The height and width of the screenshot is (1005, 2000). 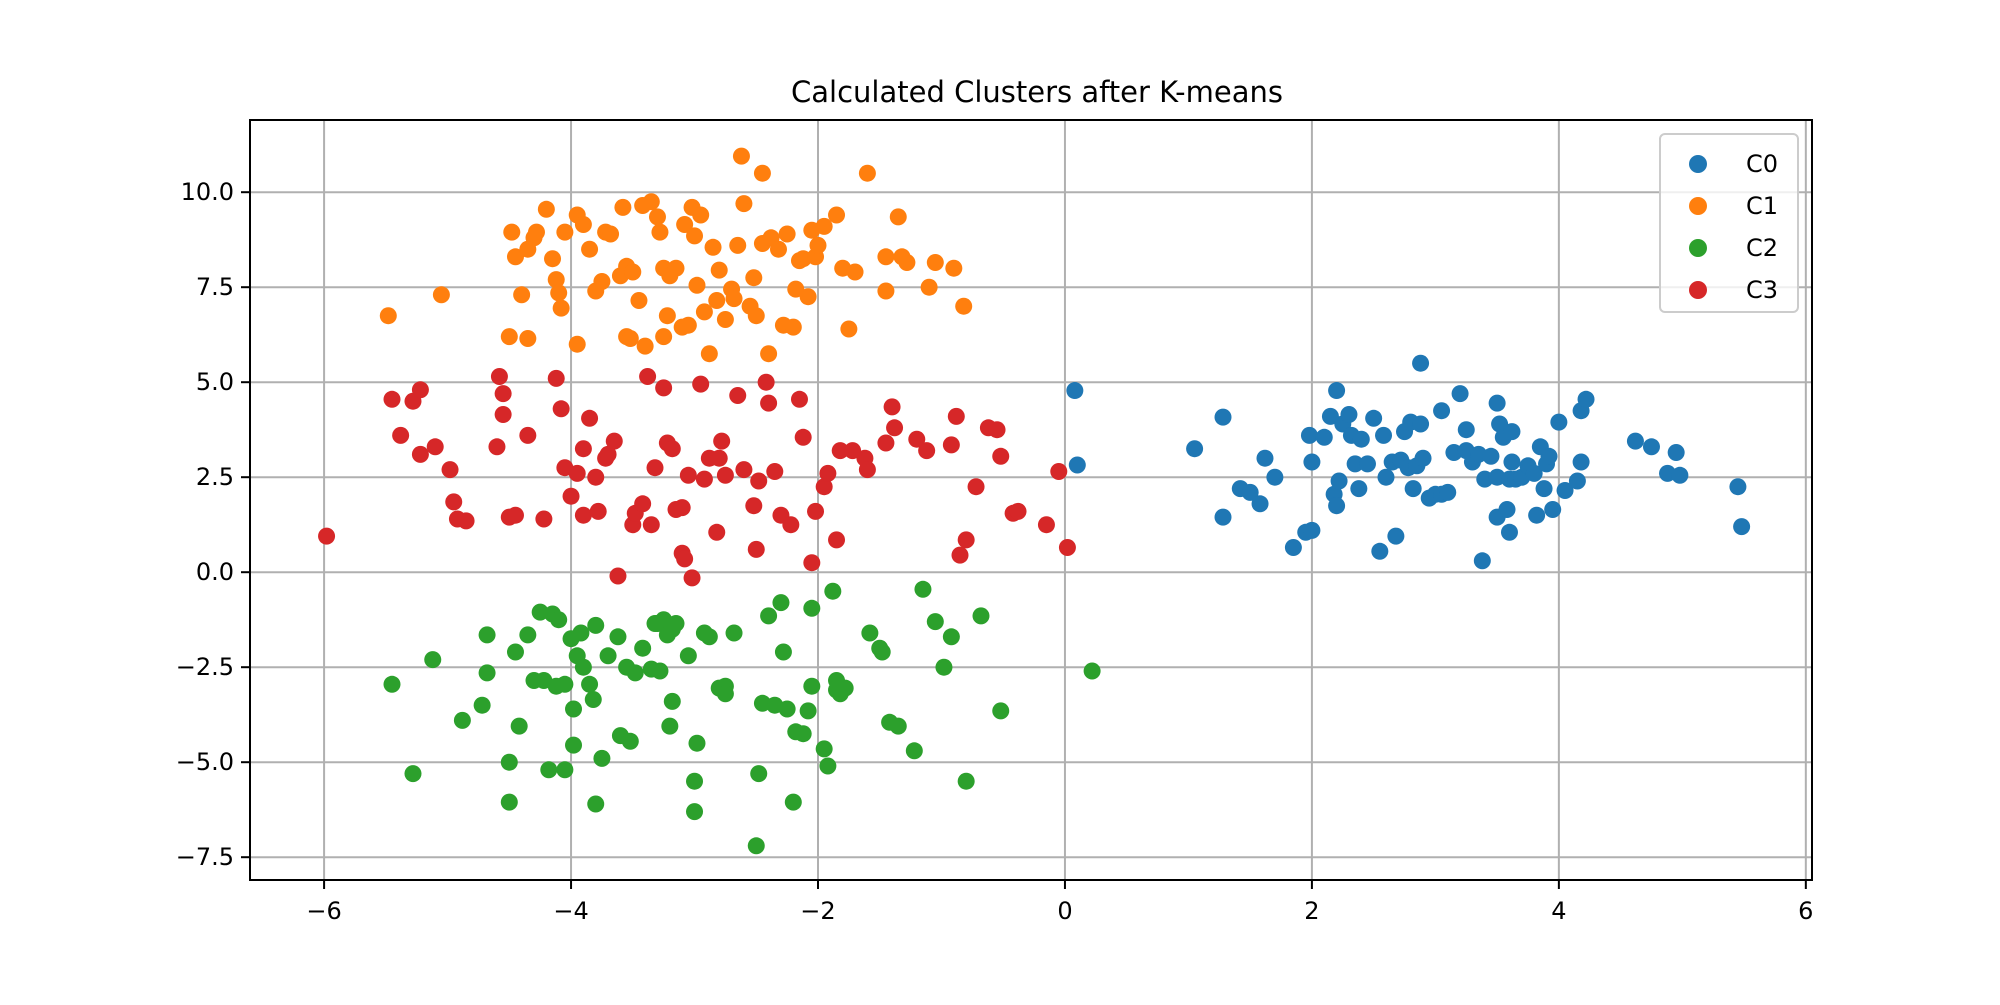 What do you see at coordinates (215, 477) in the screenshot?
I see `y-tick-label: 2.5` at bounding box center [215, 477].